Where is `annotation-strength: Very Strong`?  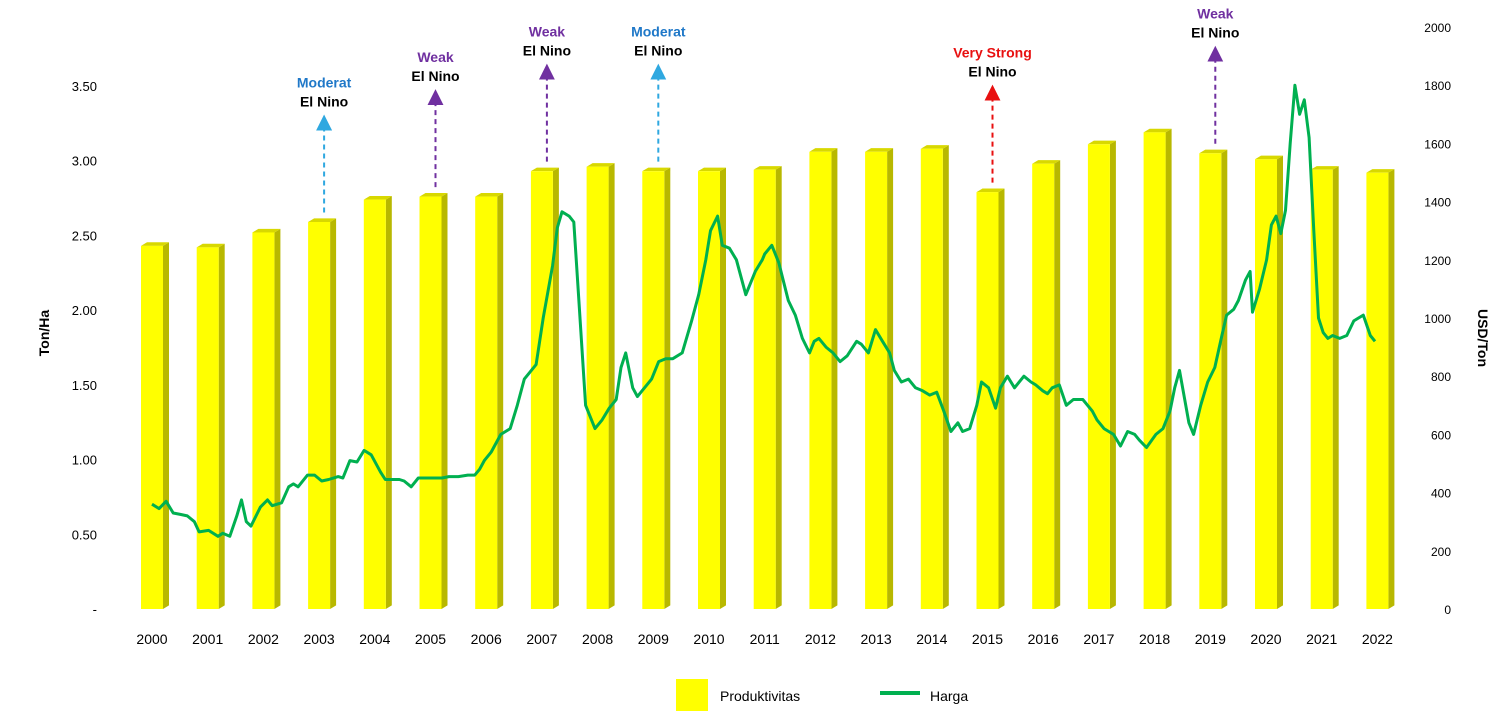 annotation-strength: Very Strong is located at coordinates (992, 53).